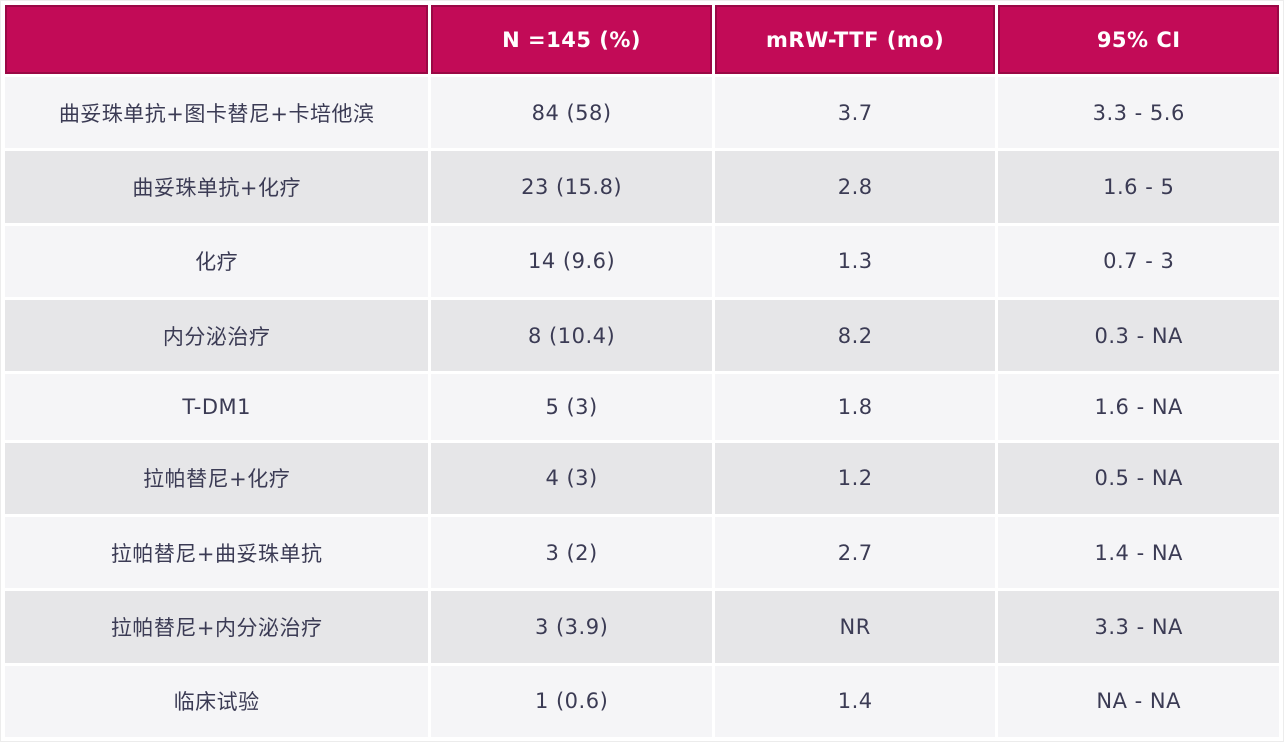 This screenshot has width=1284, height=742. Describe the element at coordinates (217, 552) in the screenshot. I see `treatment-cell: 拉帕替尼+曲妥珠单抗` at that location.